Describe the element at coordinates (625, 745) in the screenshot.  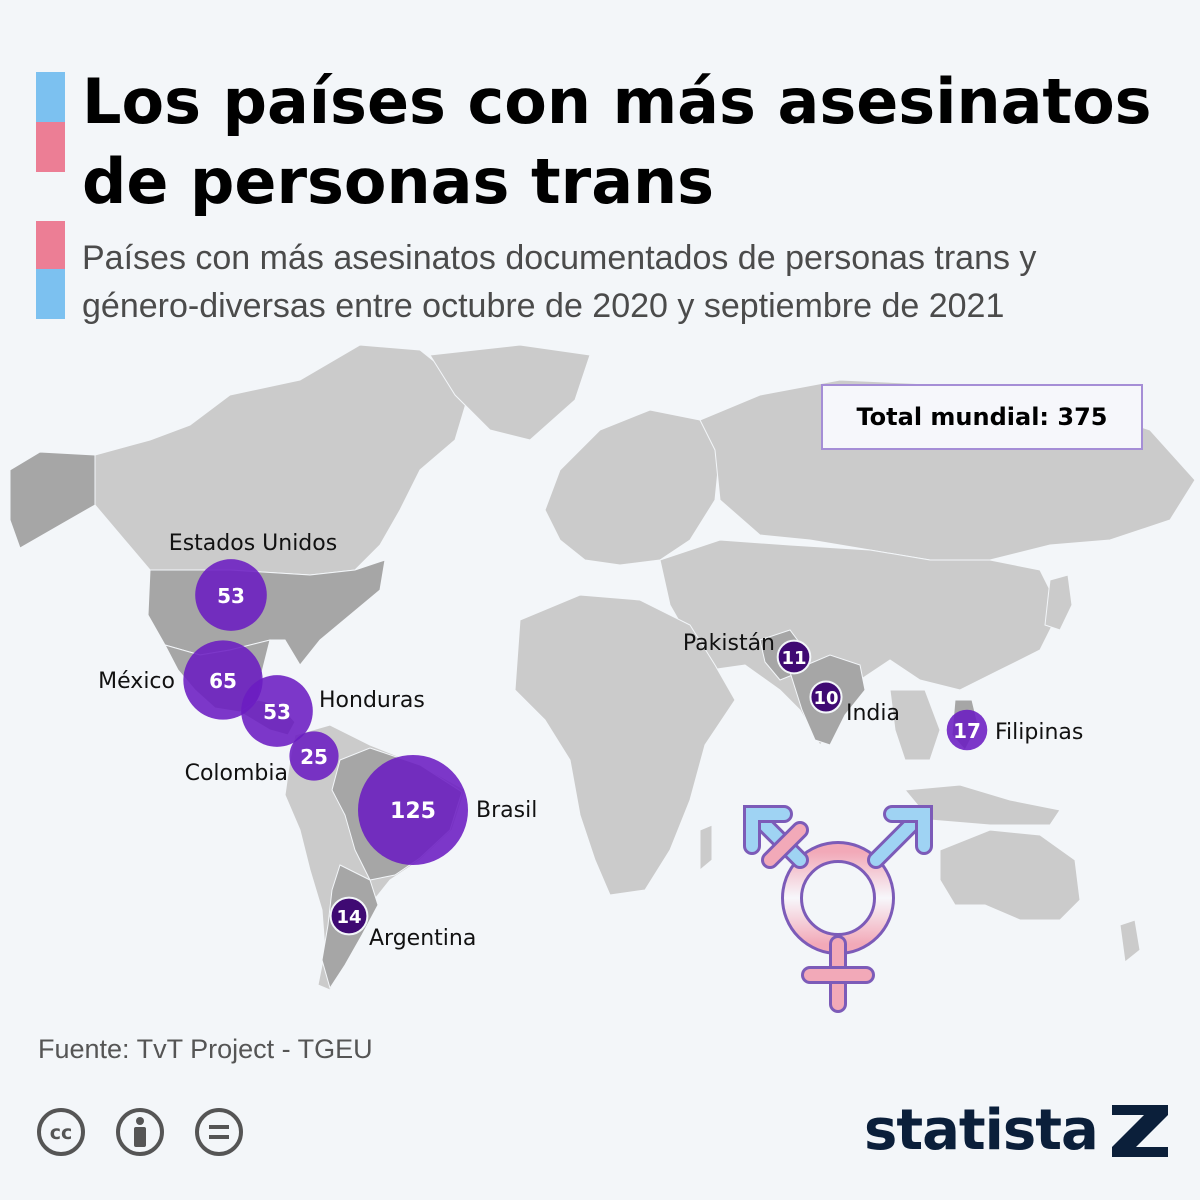
I see `land-africa` at that location.